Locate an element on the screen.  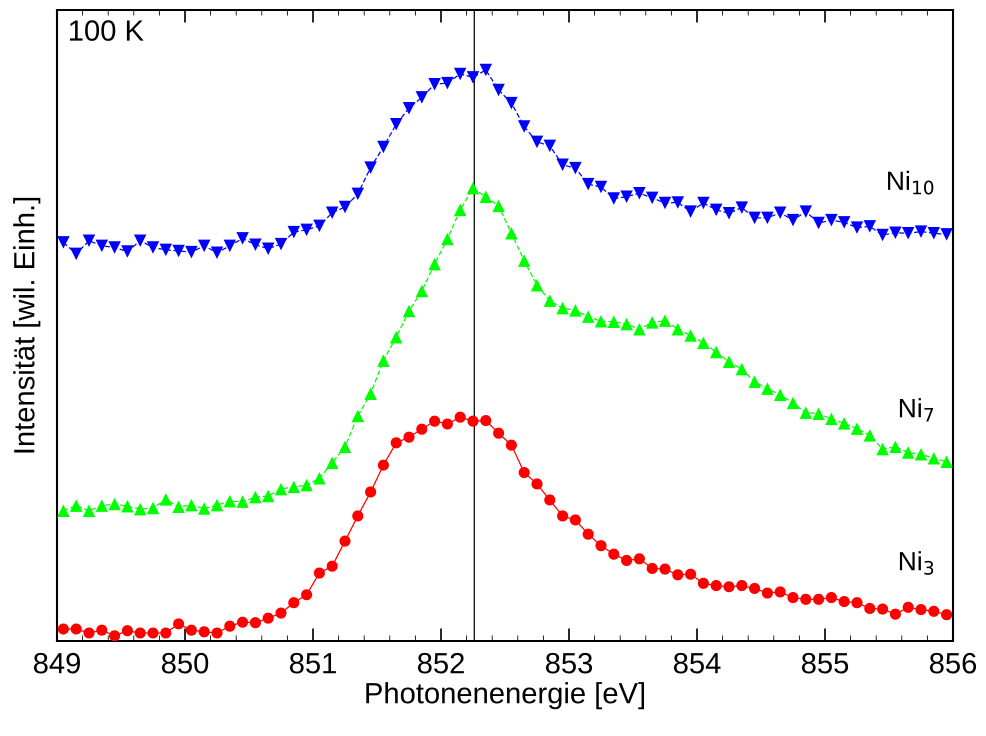
x-tick-label: 849 is located at coordinates (57, 663).